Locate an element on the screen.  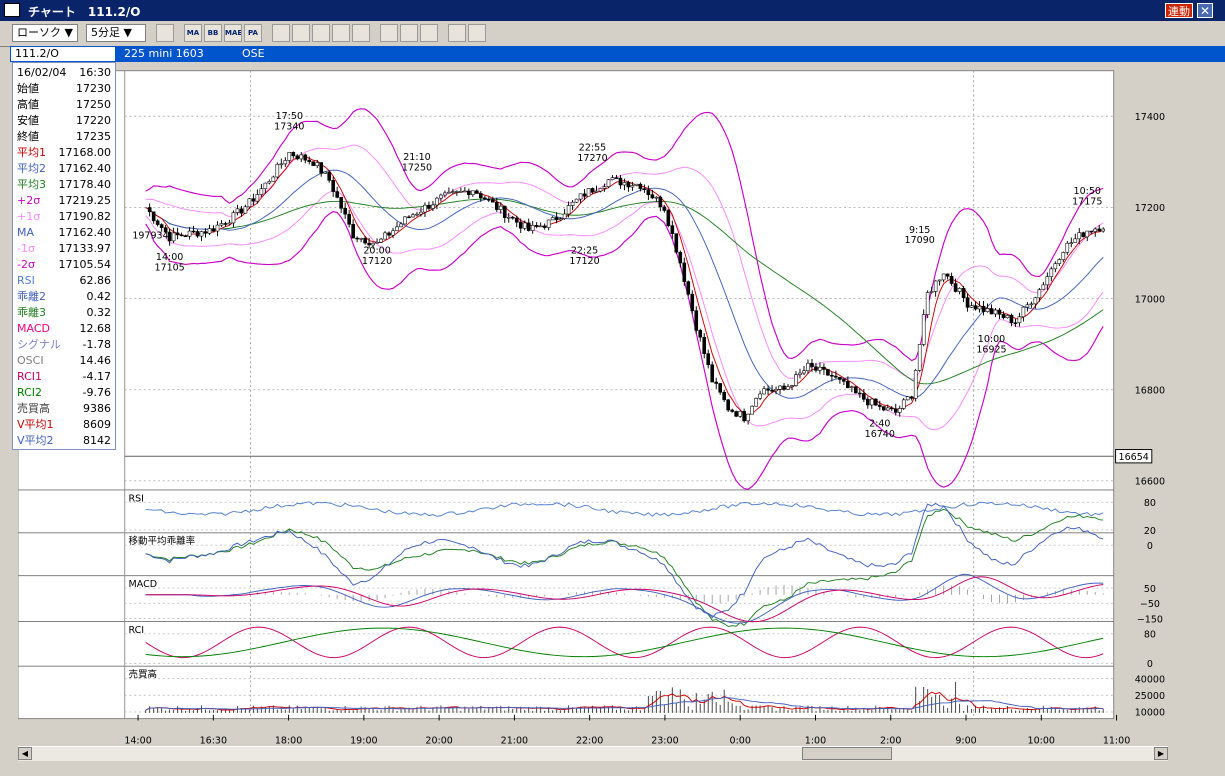
scroll-left-button: ◀ is located at coordinates (25, 753).